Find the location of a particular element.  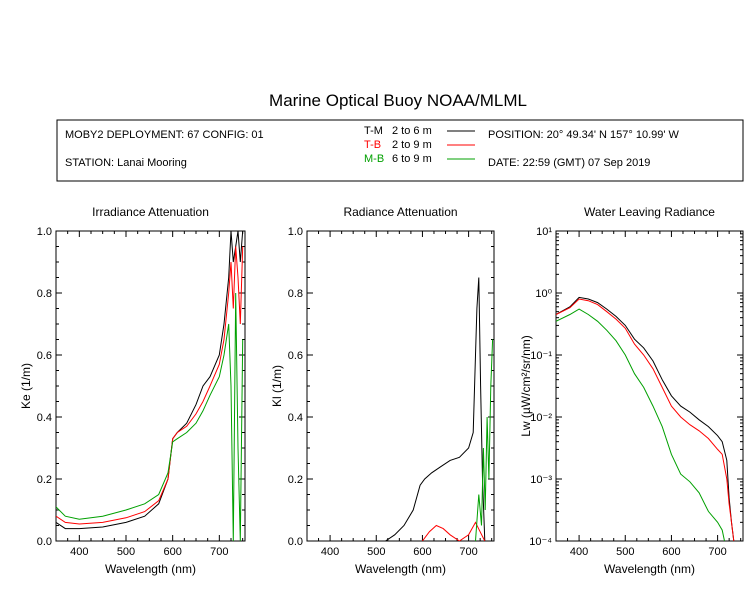

station-text: STATION: Lanai Mooring is located at coordinates (126, 163).